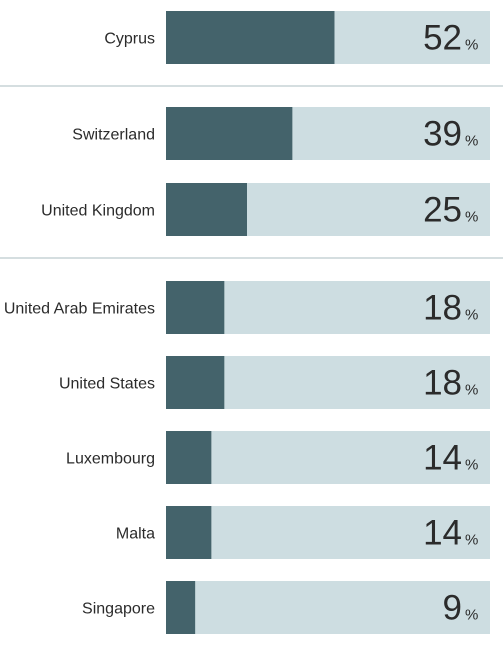 This screenshot has height=646, width=503. What do you see at coordinates (442, 383) in the screenshot?
I see `value-label-united-states: 18` at bounding box center [442, 383].